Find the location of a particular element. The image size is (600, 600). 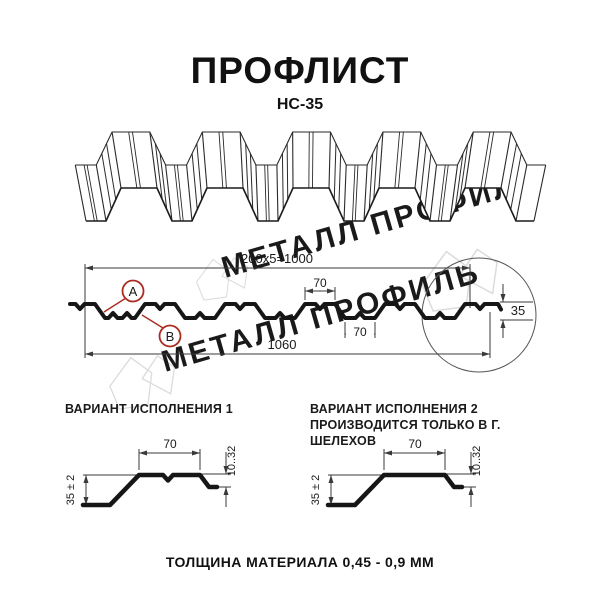

variant1-width-label: 70 is located at coordinates (170, 444).